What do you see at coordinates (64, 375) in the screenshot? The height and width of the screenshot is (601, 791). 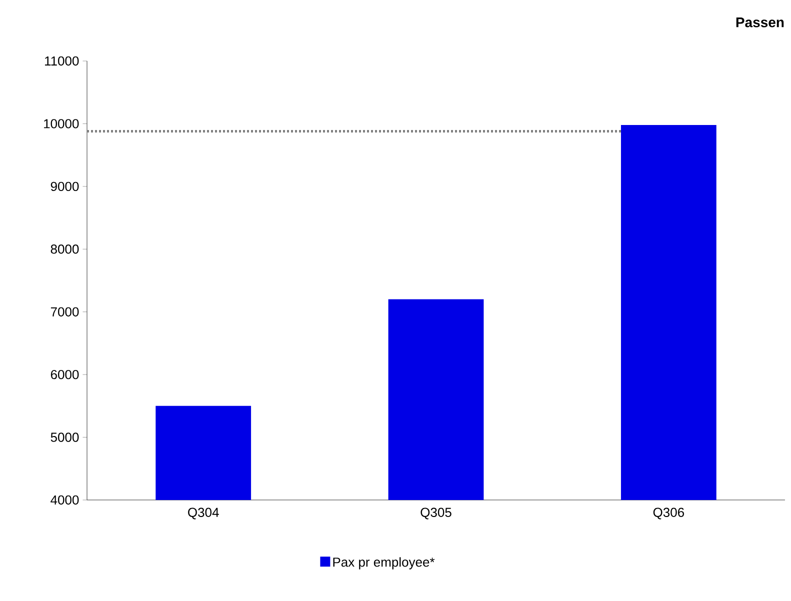 I see `y-tick-label: 6000` at bounding box center [64, 375].